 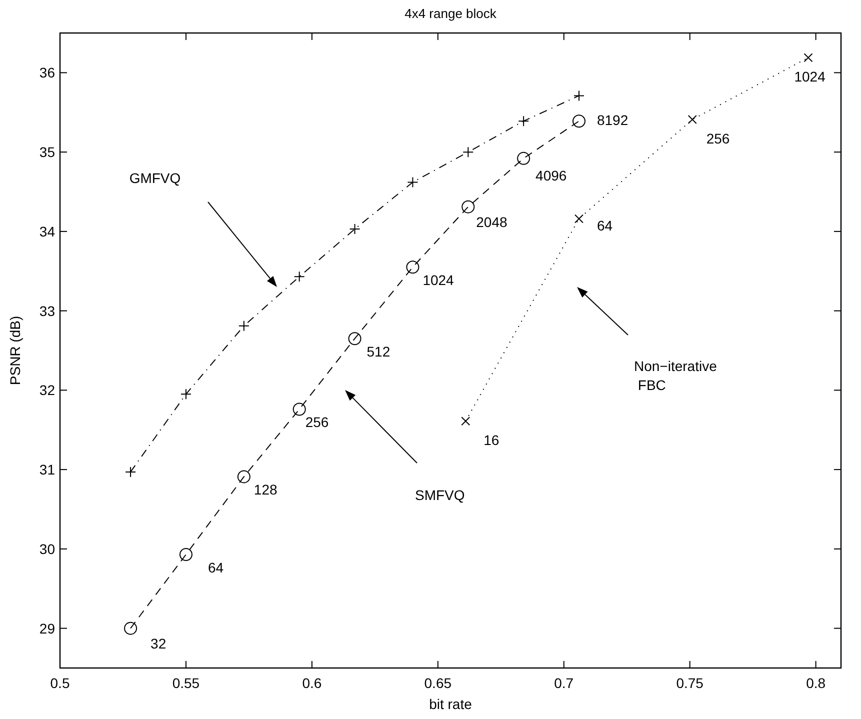 I want to click on annotation: SMFVQ, so click(x=440, y=495).